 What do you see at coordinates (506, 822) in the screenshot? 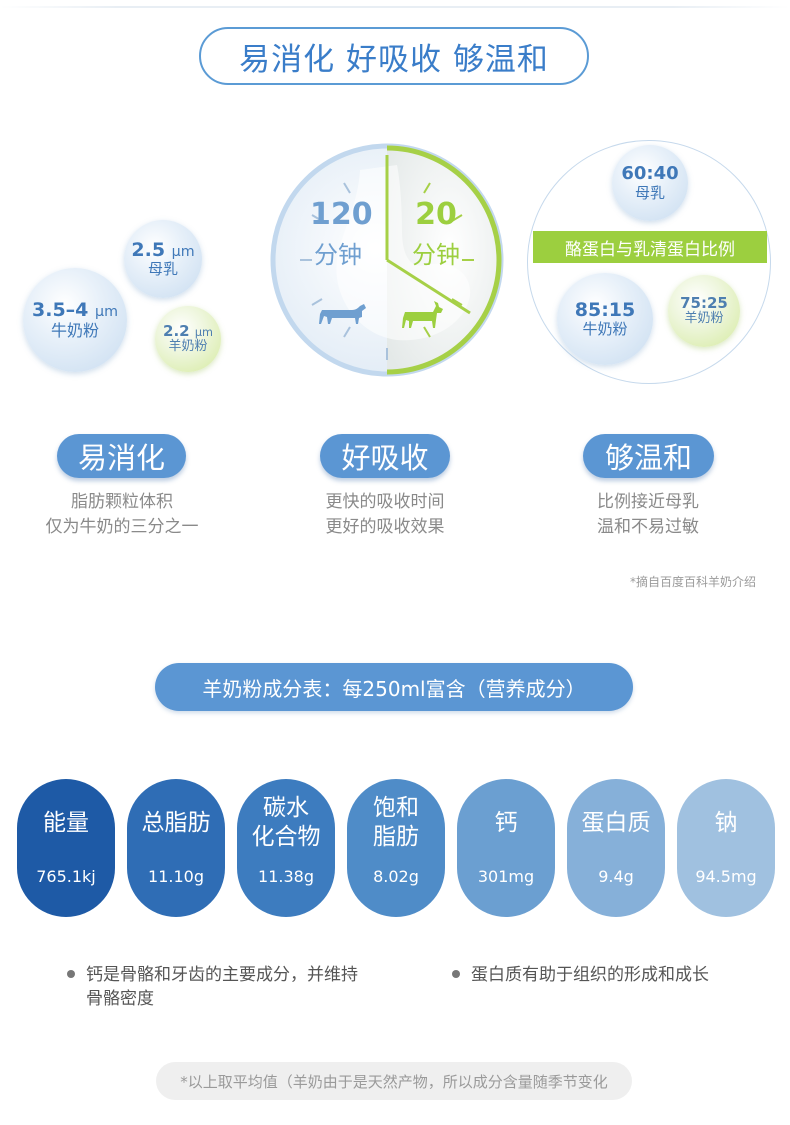
I see `nutrient-calcium-name: 钙` at bounding box center [506, 822].